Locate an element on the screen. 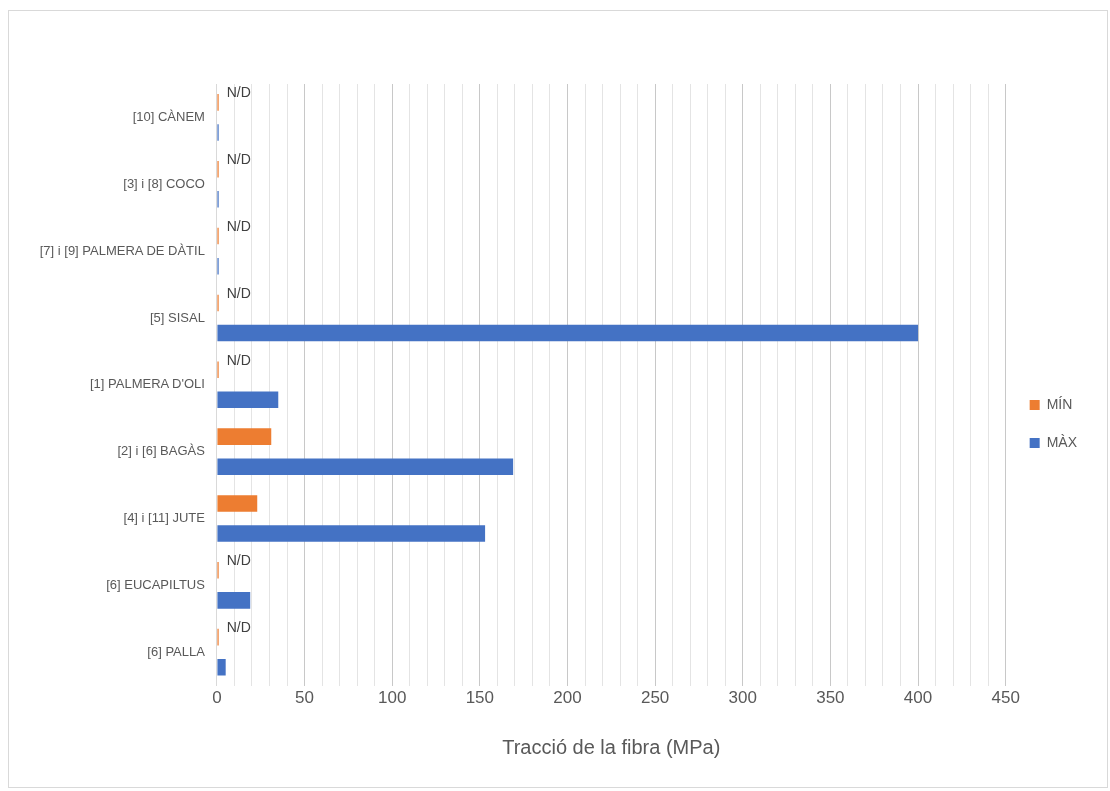 This screenshot has width=1110, height=791. x-tick-label: 250 is located at coordinates (655, 698).